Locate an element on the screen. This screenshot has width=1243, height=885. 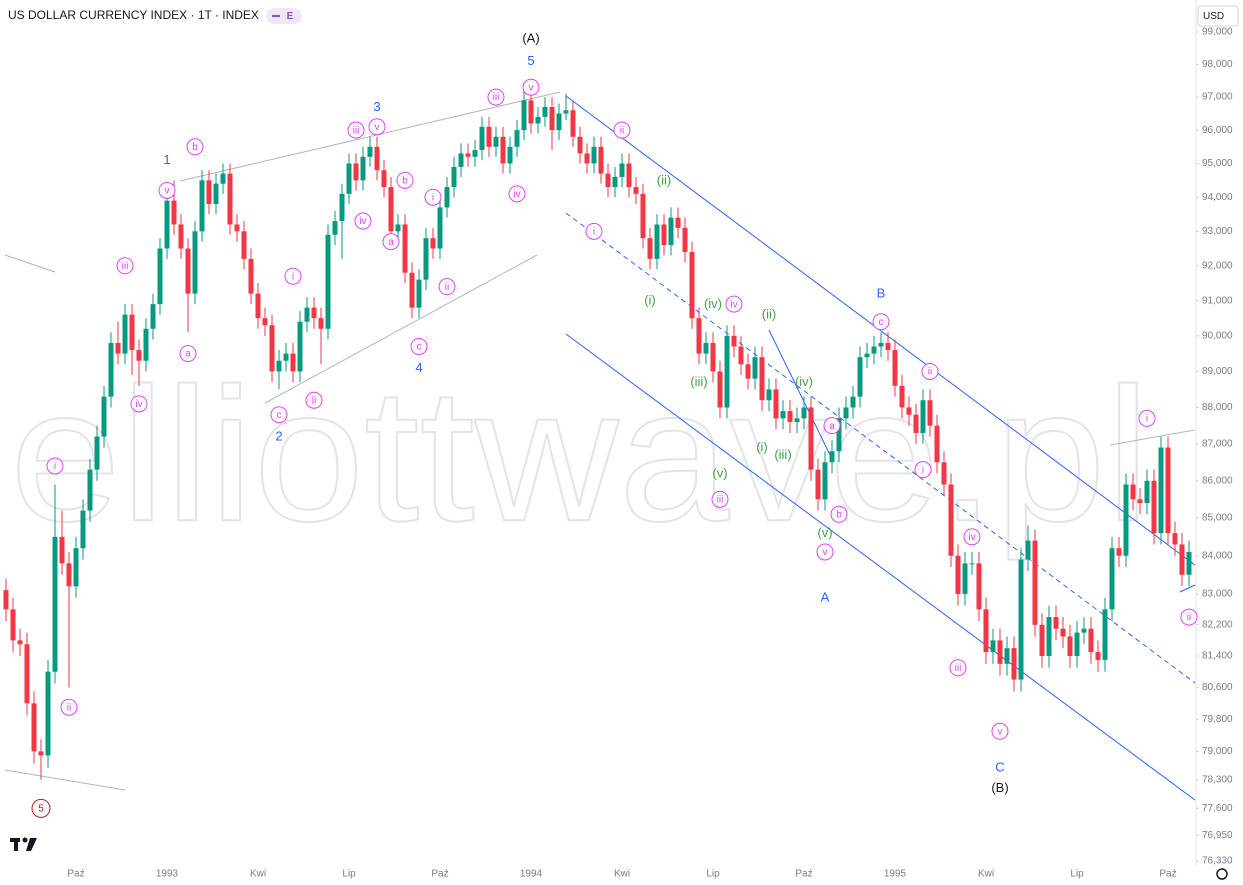
y-tick-label: 85,000 is located at coordinates (1217, 518).